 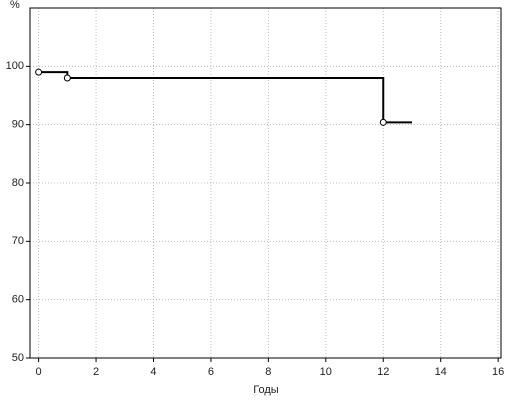 I want to click on y-tick-label: 60, so click(x=18, y=300).